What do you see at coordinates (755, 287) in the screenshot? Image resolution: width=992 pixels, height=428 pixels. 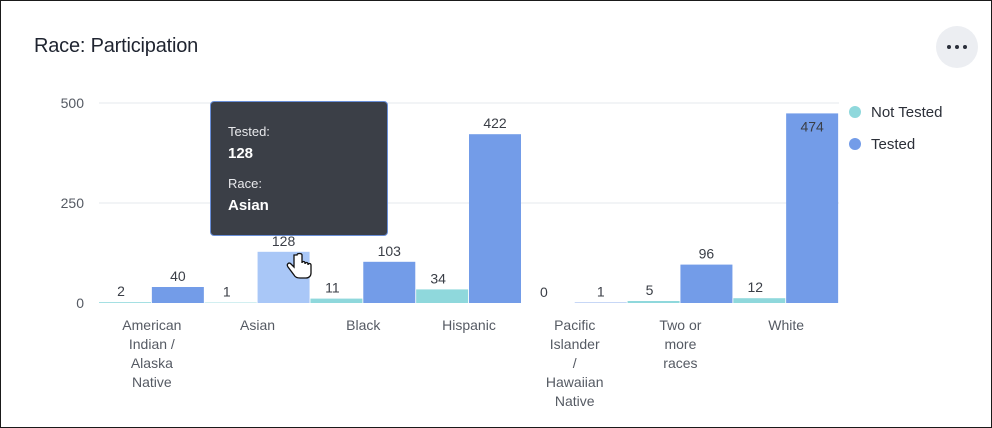 I see `value-label-not-tested: 12` at bounding box center [755, 287].